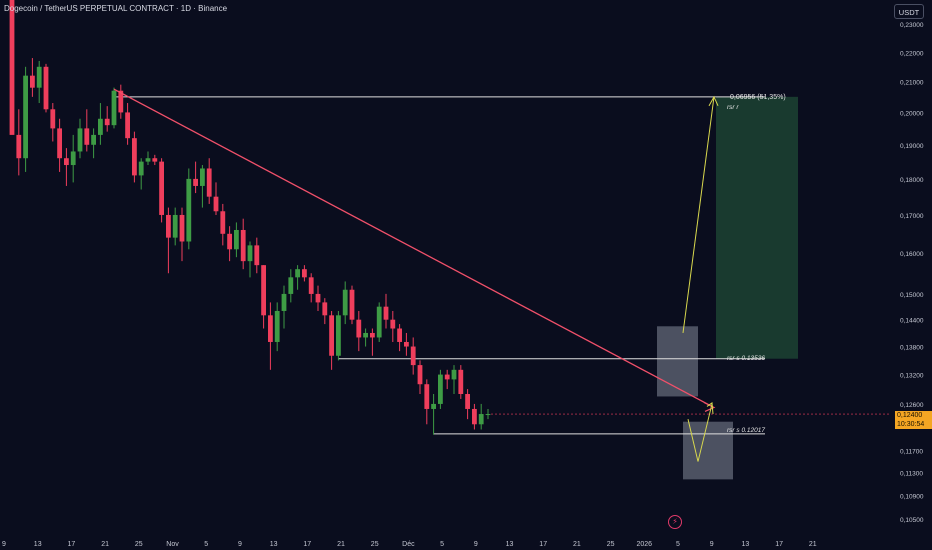 Image resolution: width=932 pixels, height=550 pixels. What do you see at coordinates (909, 11) in the screenshot?
I see `currency-button: USDT` at bounding box center [909, 11].